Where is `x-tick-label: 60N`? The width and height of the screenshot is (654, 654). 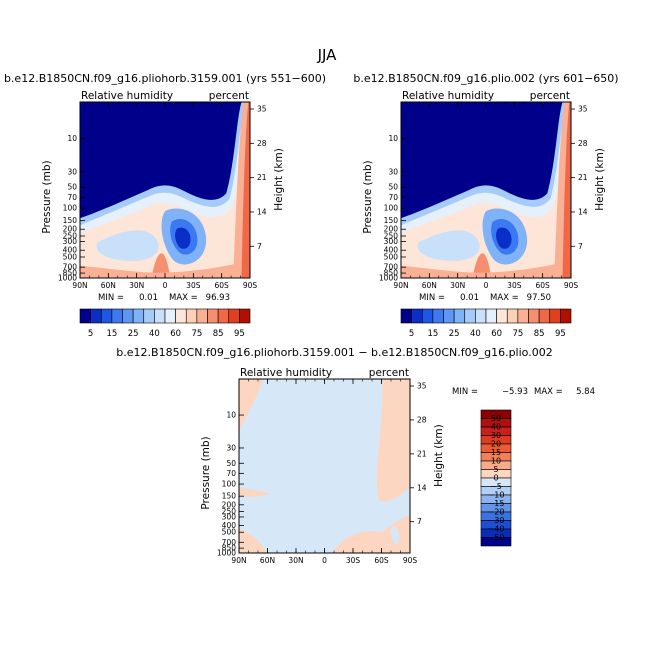 x-tick-label: 60N is located at coordinates (429, 285).